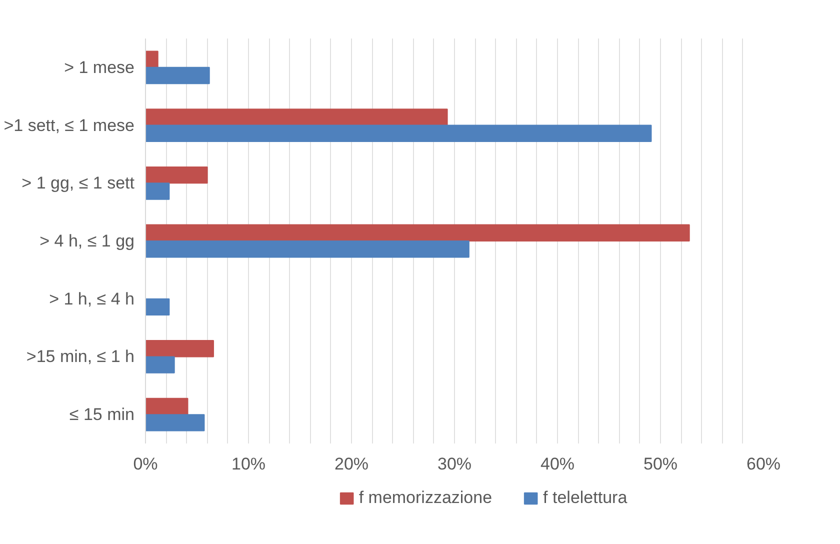 The image size is (840, 544). What do you see at coordinates (454, 464) in the screenshot?
I see `x-tick-label: 30%` at bounding box center [454, 464].